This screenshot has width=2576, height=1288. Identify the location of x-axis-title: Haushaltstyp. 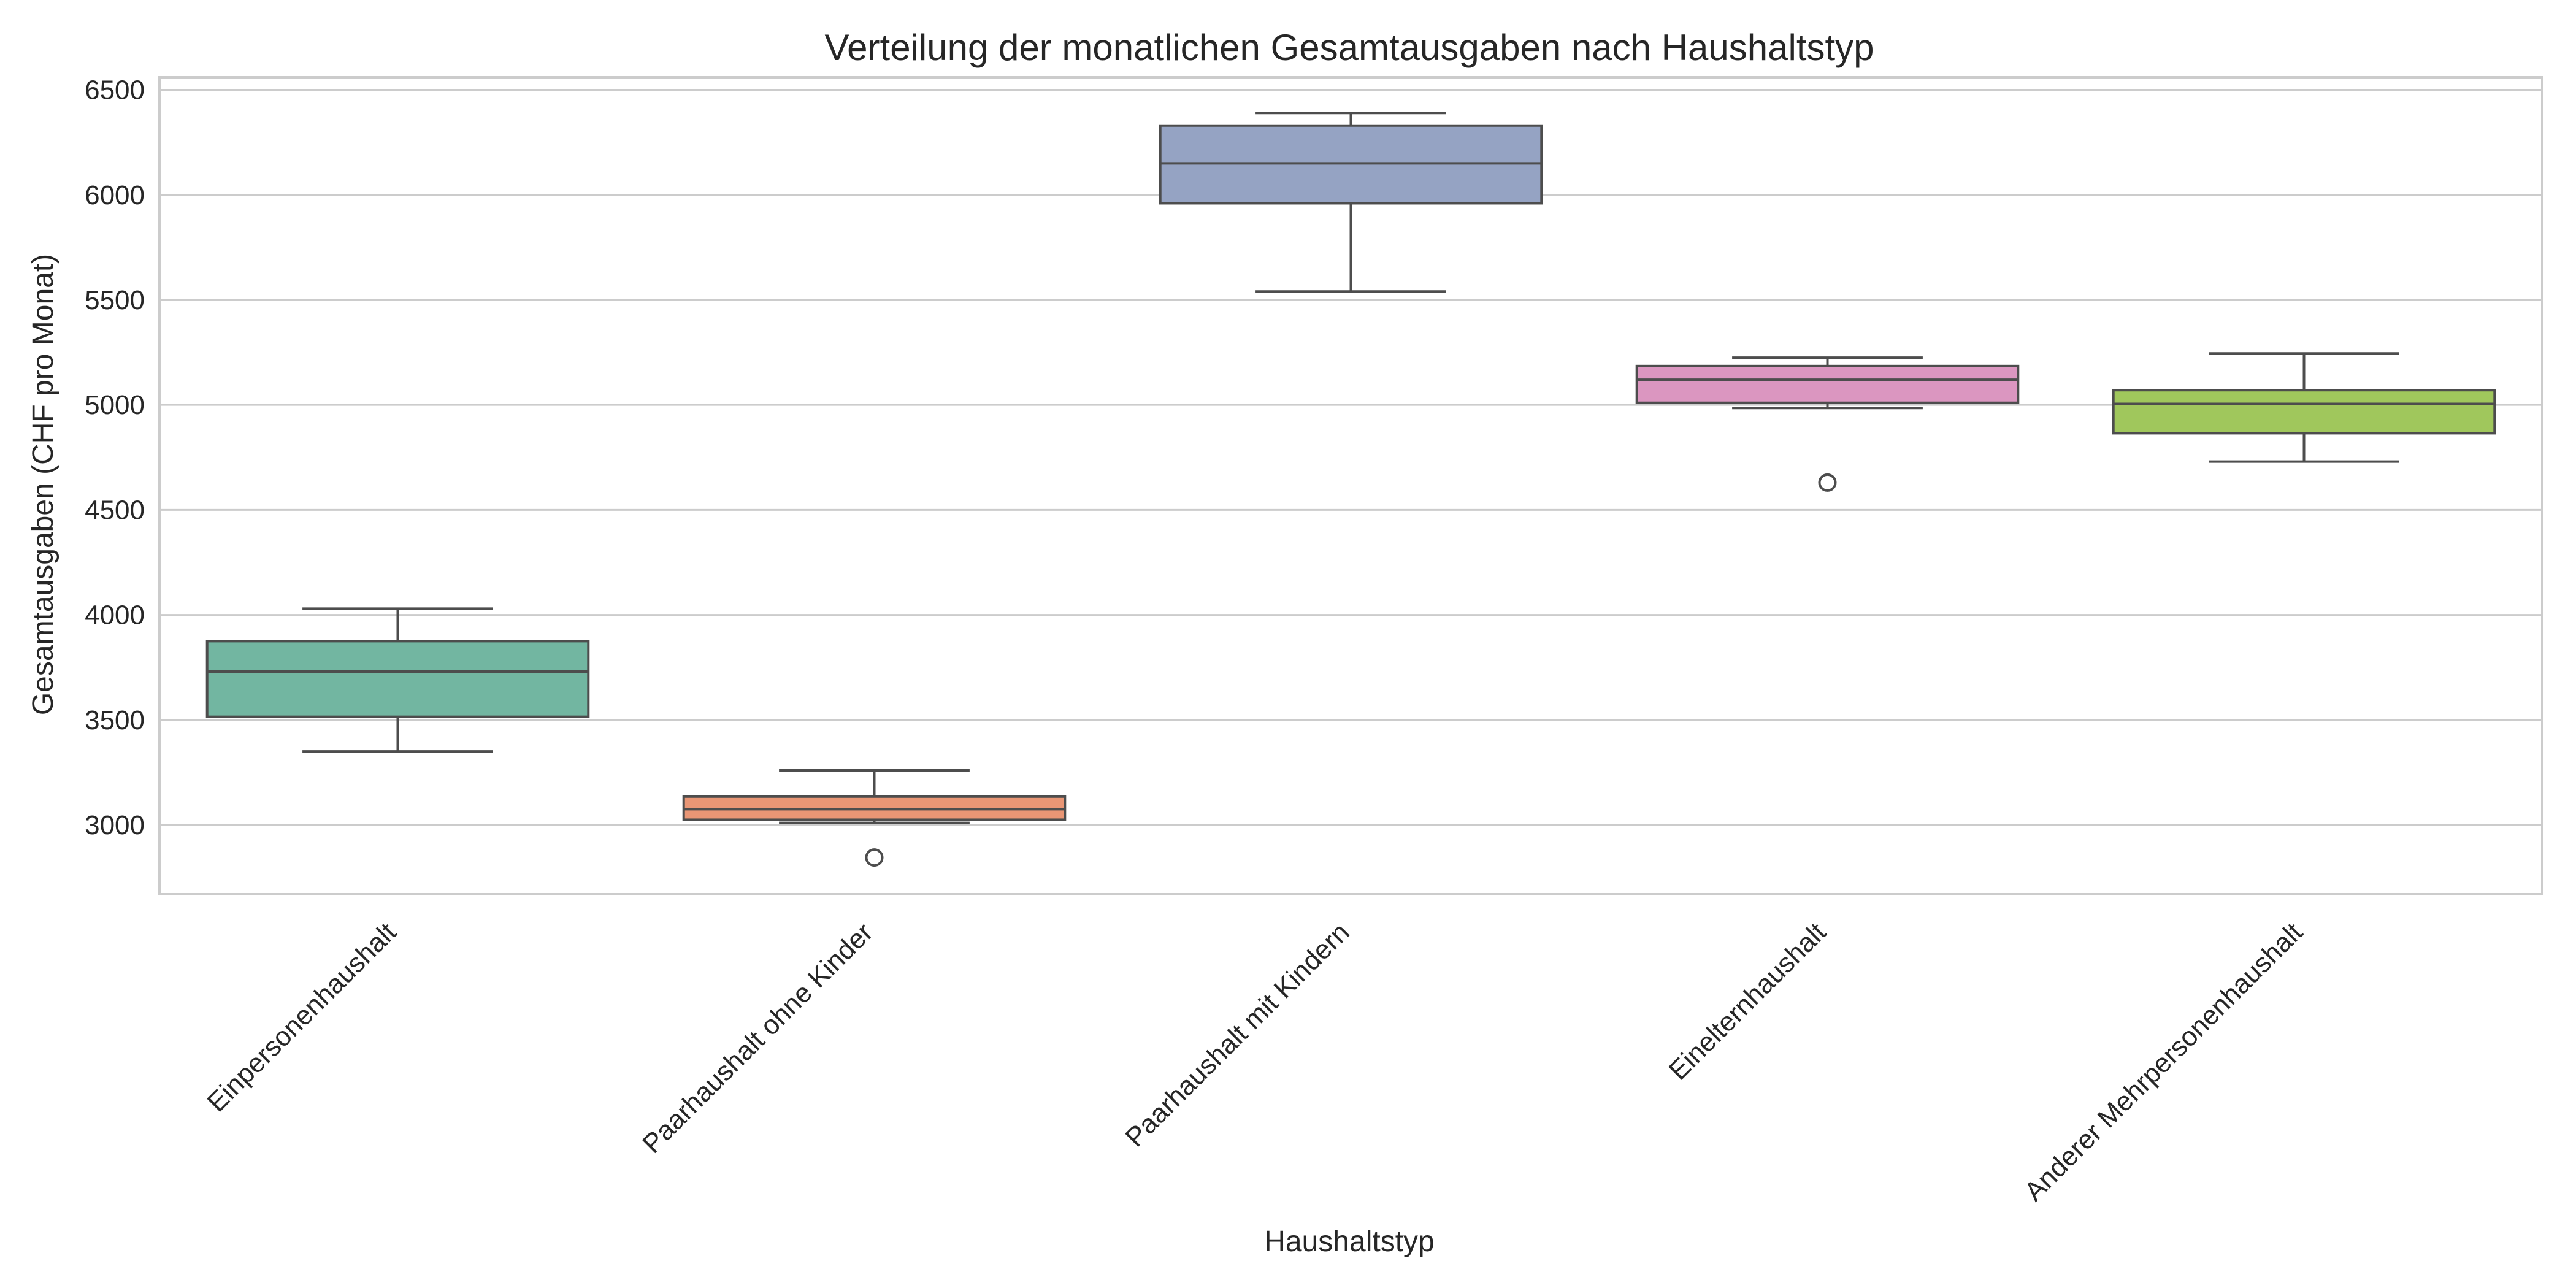
(1349, 1241).